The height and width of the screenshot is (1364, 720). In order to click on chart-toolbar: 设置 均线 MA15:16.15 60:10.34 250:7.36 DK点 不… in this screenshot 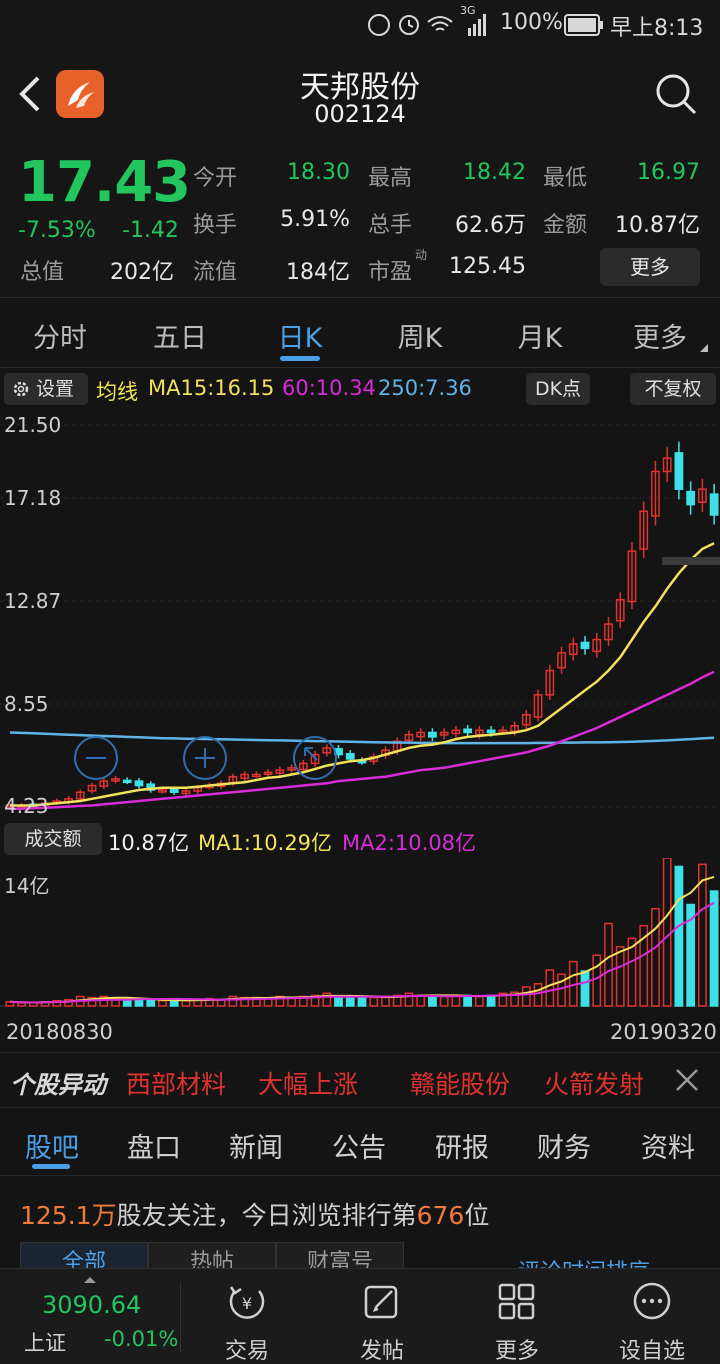, I will do `click(360, 389)`.